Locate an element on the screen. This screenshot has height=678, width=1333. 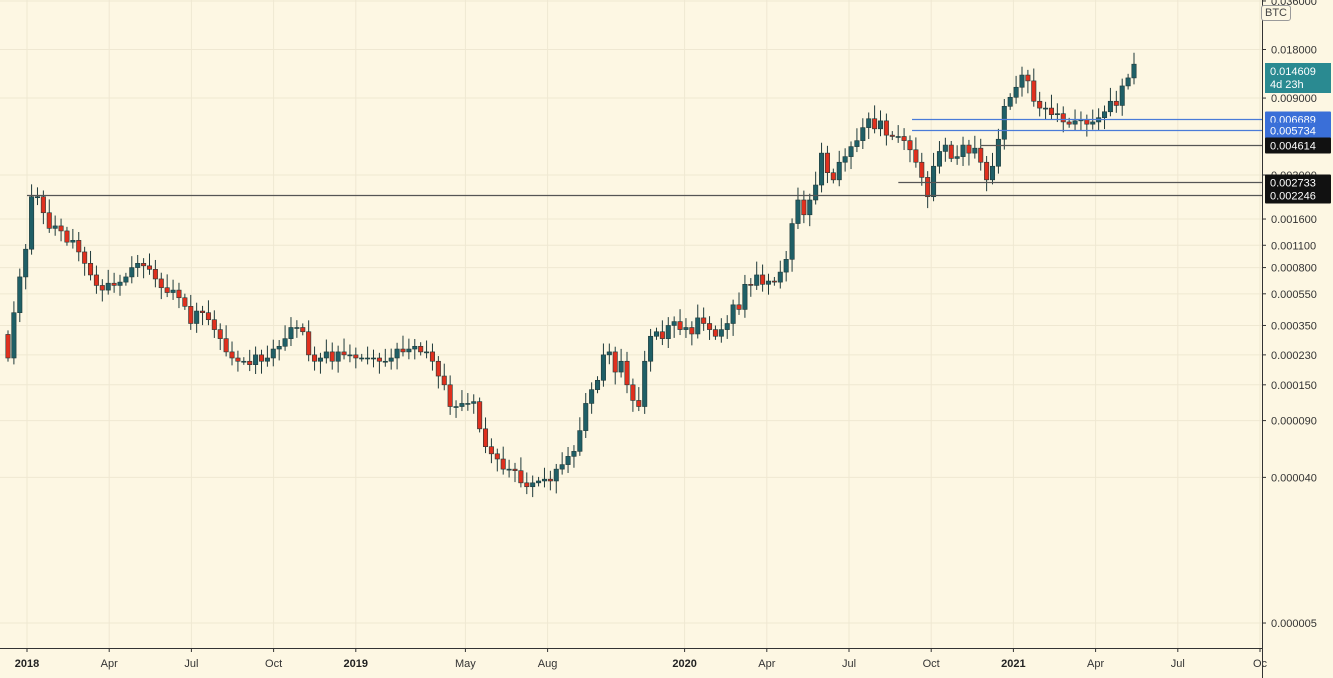
horizontal-levels is located at coordinates (644, 157).